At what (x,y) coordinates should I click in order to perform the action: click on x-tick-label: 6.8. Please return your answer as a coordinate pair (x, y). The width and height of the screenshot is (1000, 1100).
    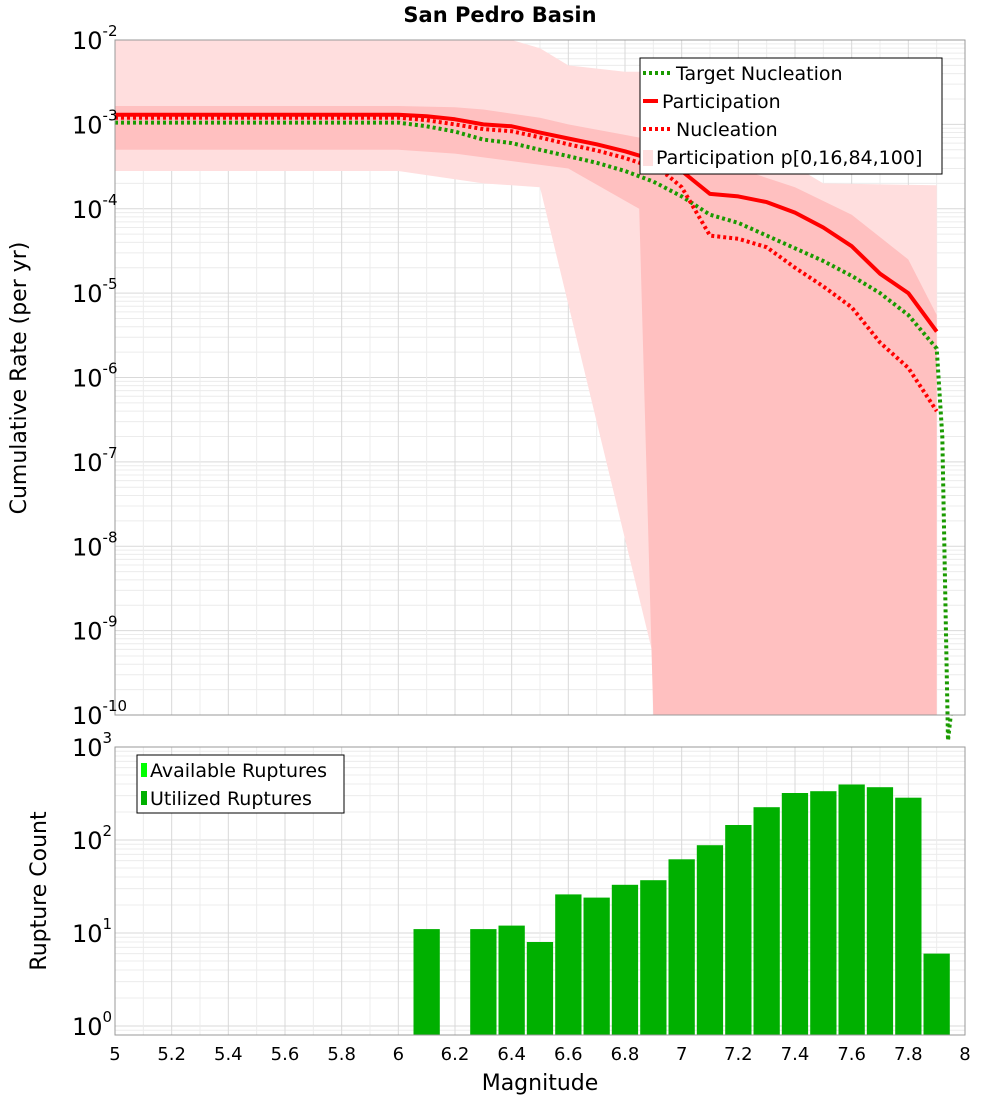
    Looking at the image, I should click on (625, 1054).